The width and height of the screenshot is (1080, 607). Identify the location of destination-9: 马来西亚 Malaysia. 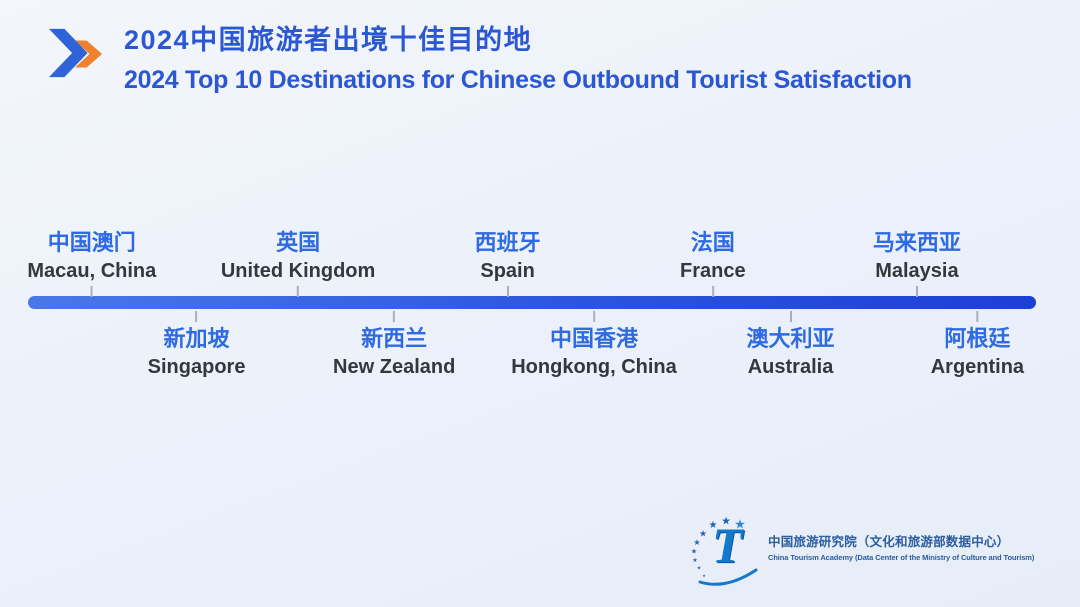
(917, 263).